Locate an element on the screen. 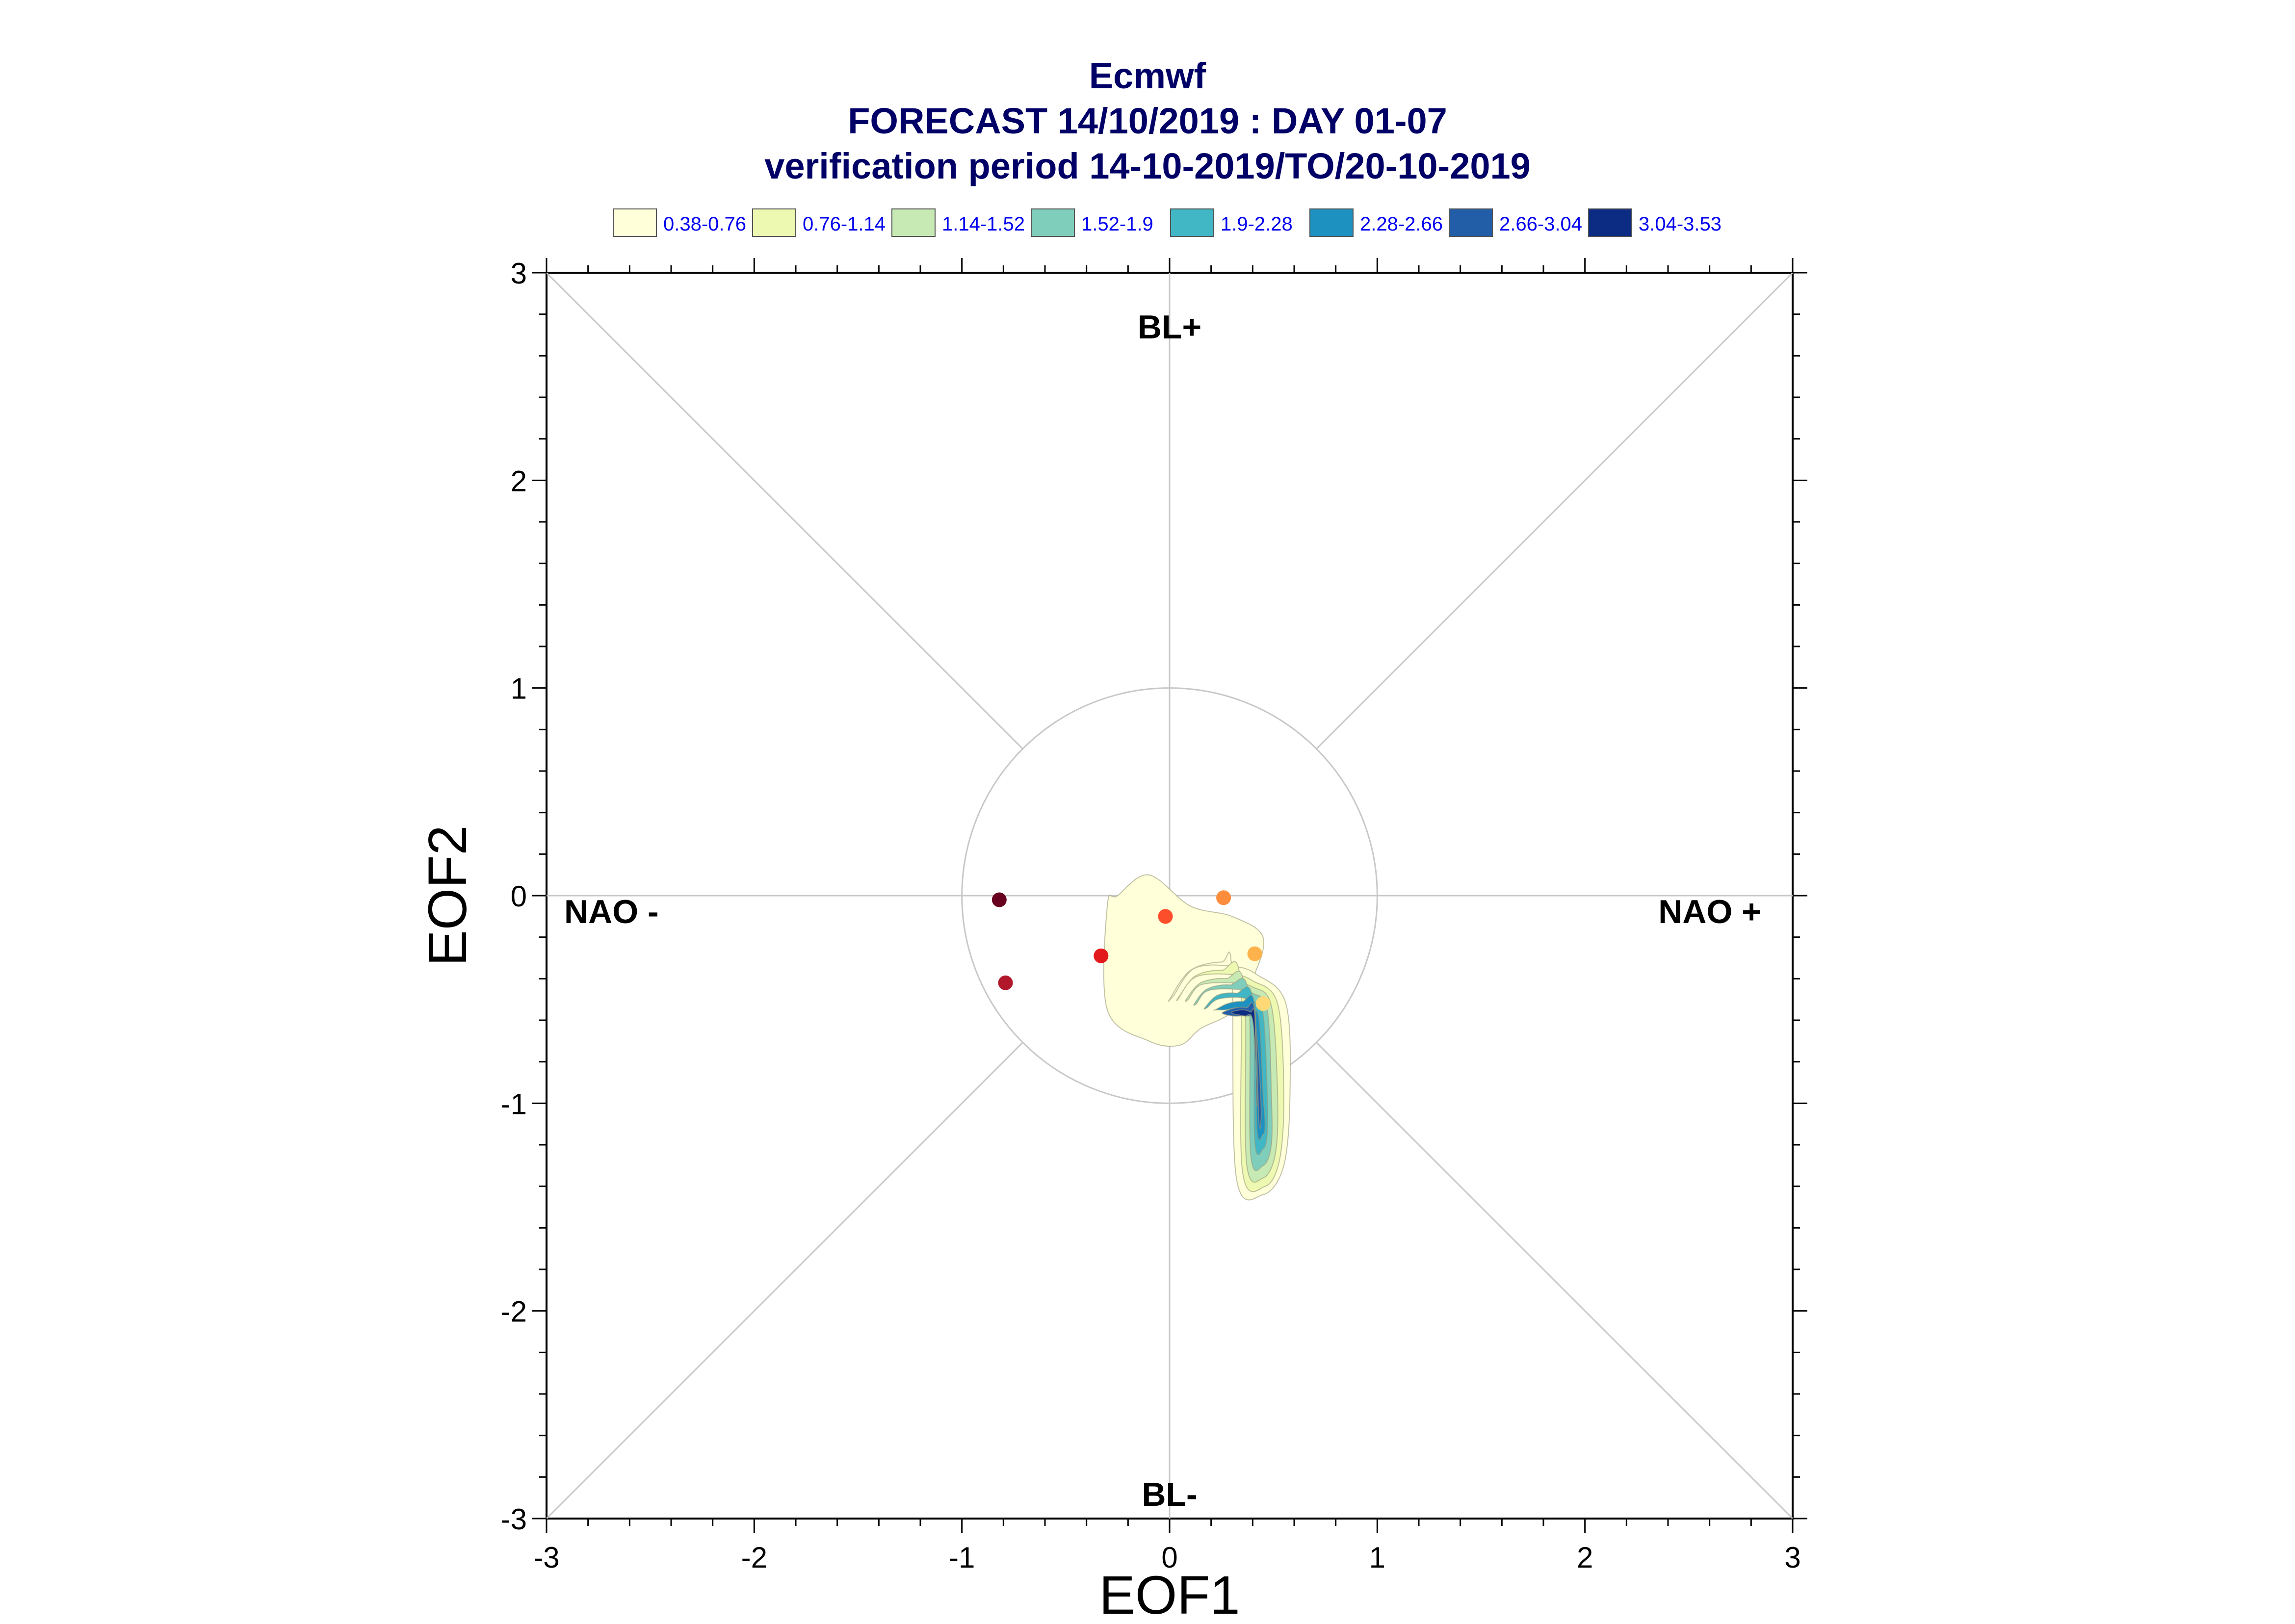 This screenshot has height=1624, width=2295. density-contours is located at coordinates (1197, 1037).